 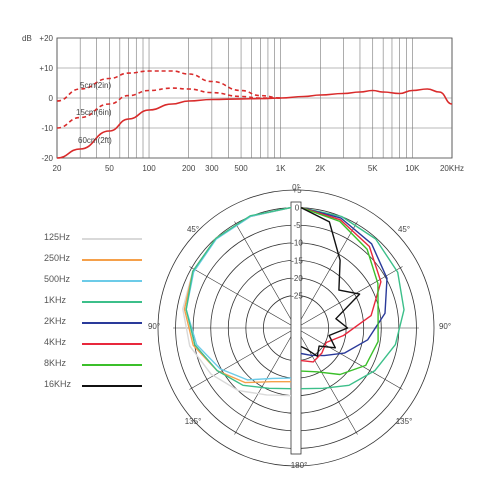 I want to click on polar-curve-4khz-right, so click(x=341, y=284).